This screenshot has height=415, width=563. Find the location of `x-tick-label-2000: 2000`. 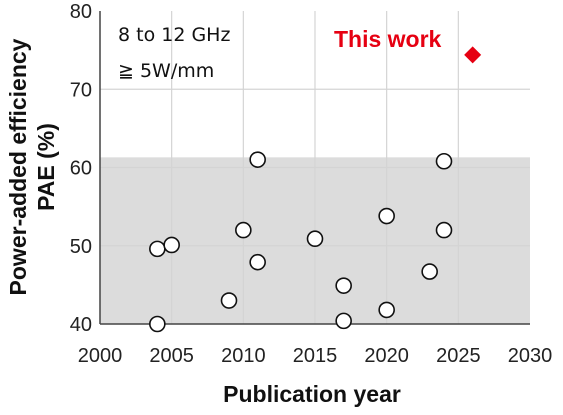

x-tick-label-2000: 2000 is located at coordinates (100, 356).